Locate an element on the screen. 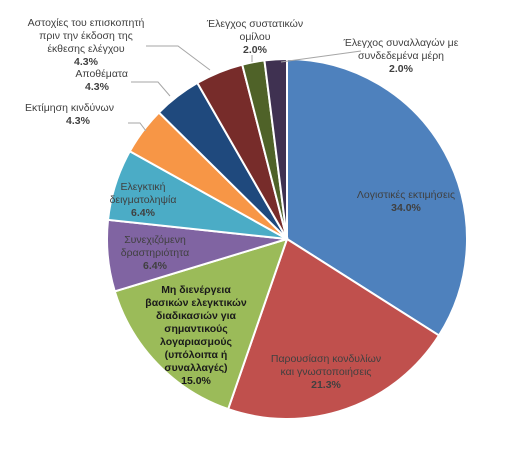  slice-label-line: Παρουσίαση κονδυλίων is located at coordinates (326, 359).